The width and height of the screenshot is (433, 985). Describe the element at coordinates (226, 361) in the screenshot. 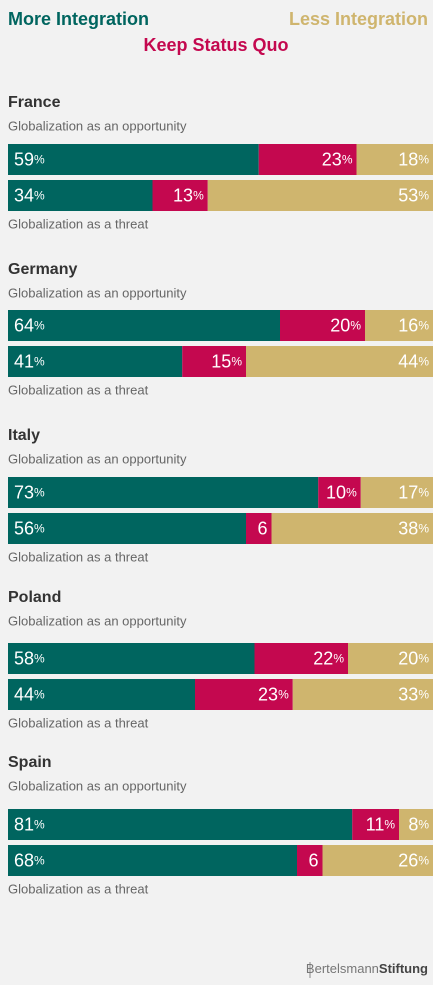

I see `value-label: 15%` at that location.